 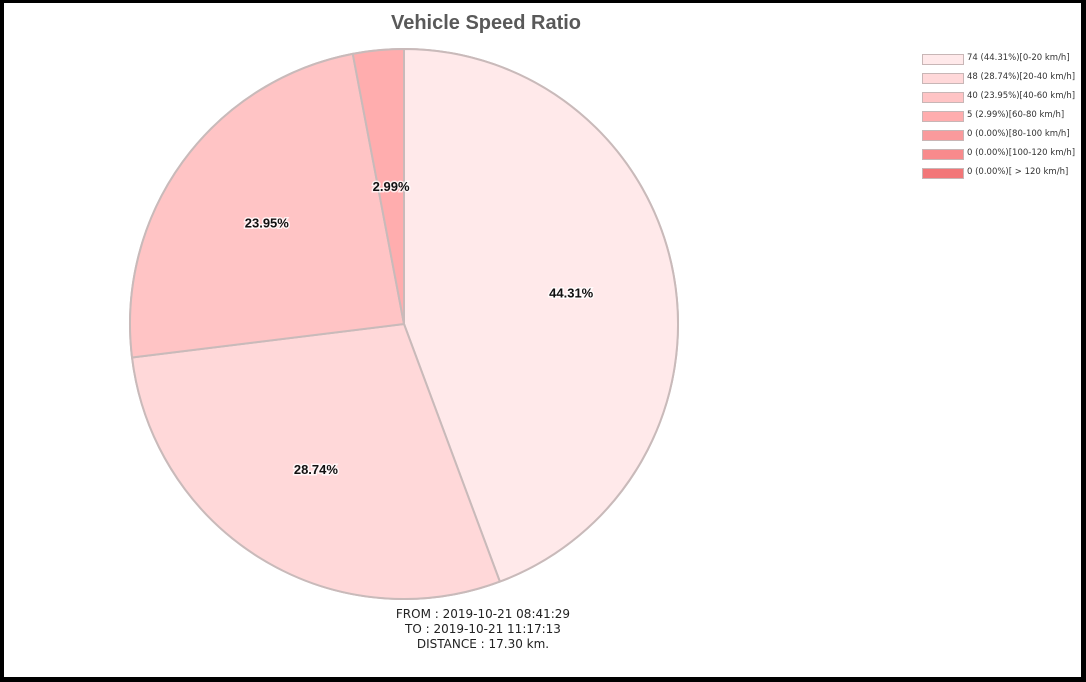 What do you see at coordinates (483, 644) in the screenshot?
I see `distance-readout: DISTANCE : 17.30 km.` at bounding box center [483, 644].